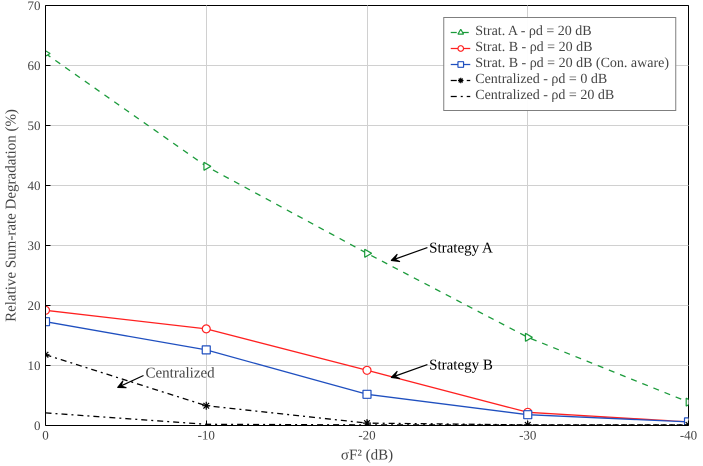  What do you see at coordinates (34, 185) in the screenshot?
I see `y-tick-label: 40` at bounding box center [34, 185].